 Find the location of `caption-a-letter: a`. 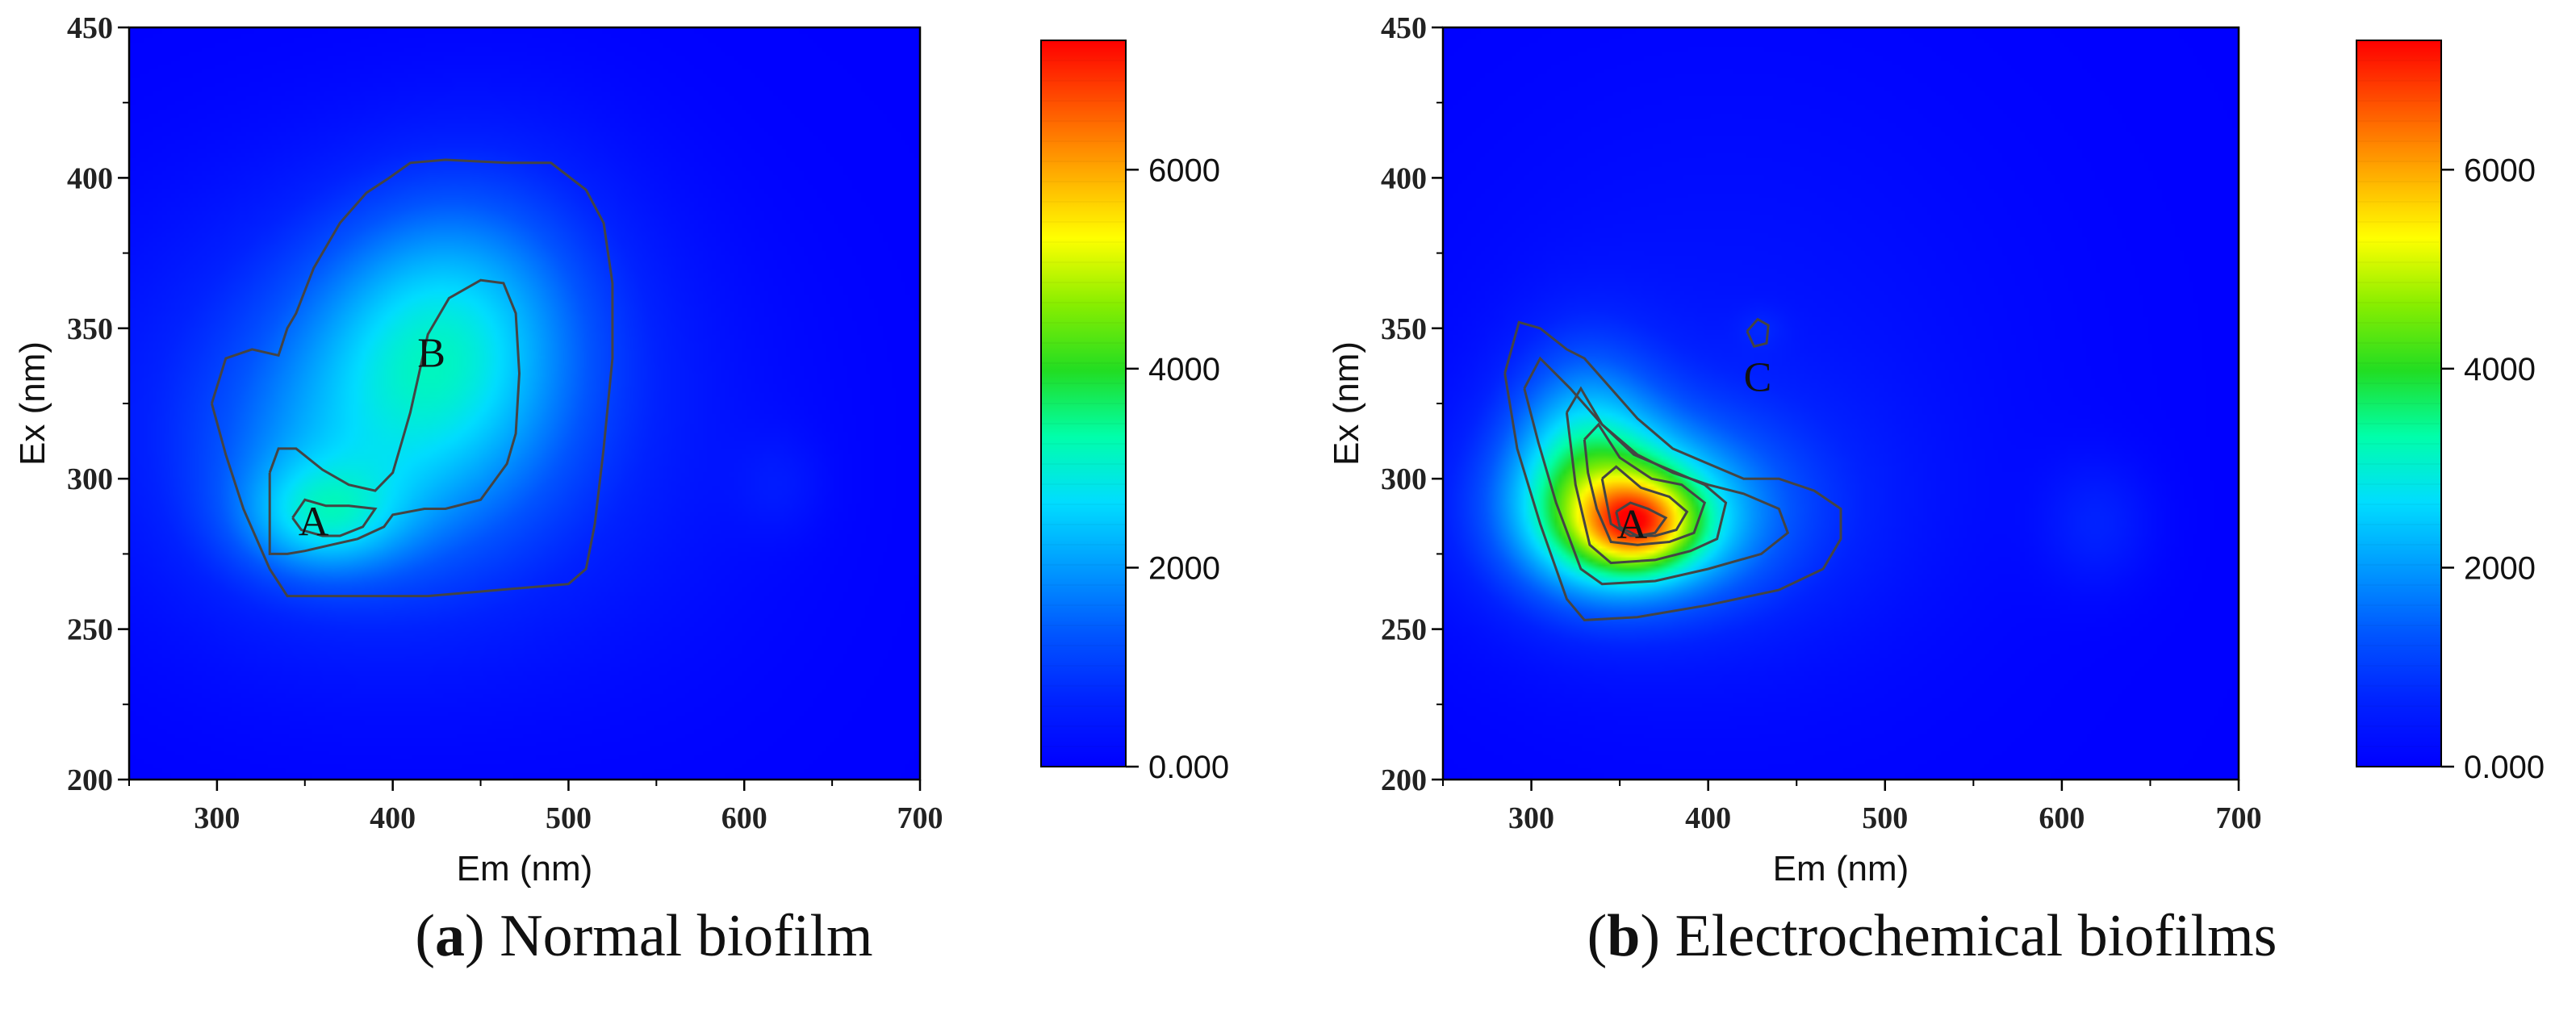

caption-a-letter: a is located at coordinates (450, 936).